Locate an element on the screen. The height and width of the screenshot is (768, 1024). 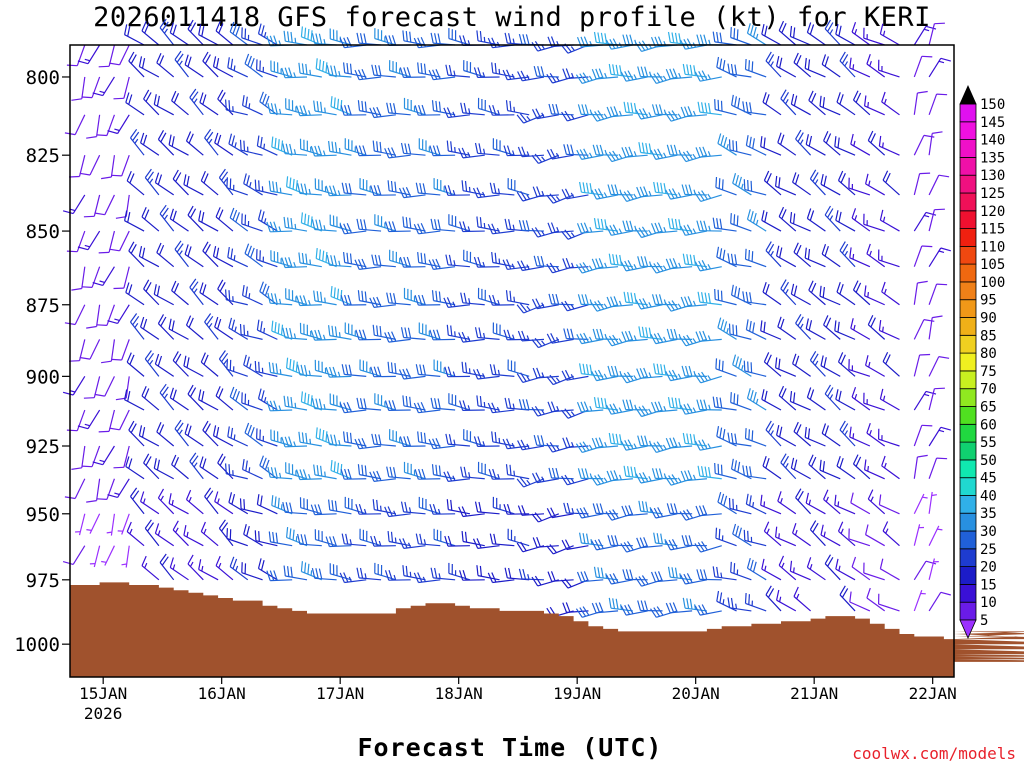
colorbar-label: 15 is located at coordinates (988, 585).